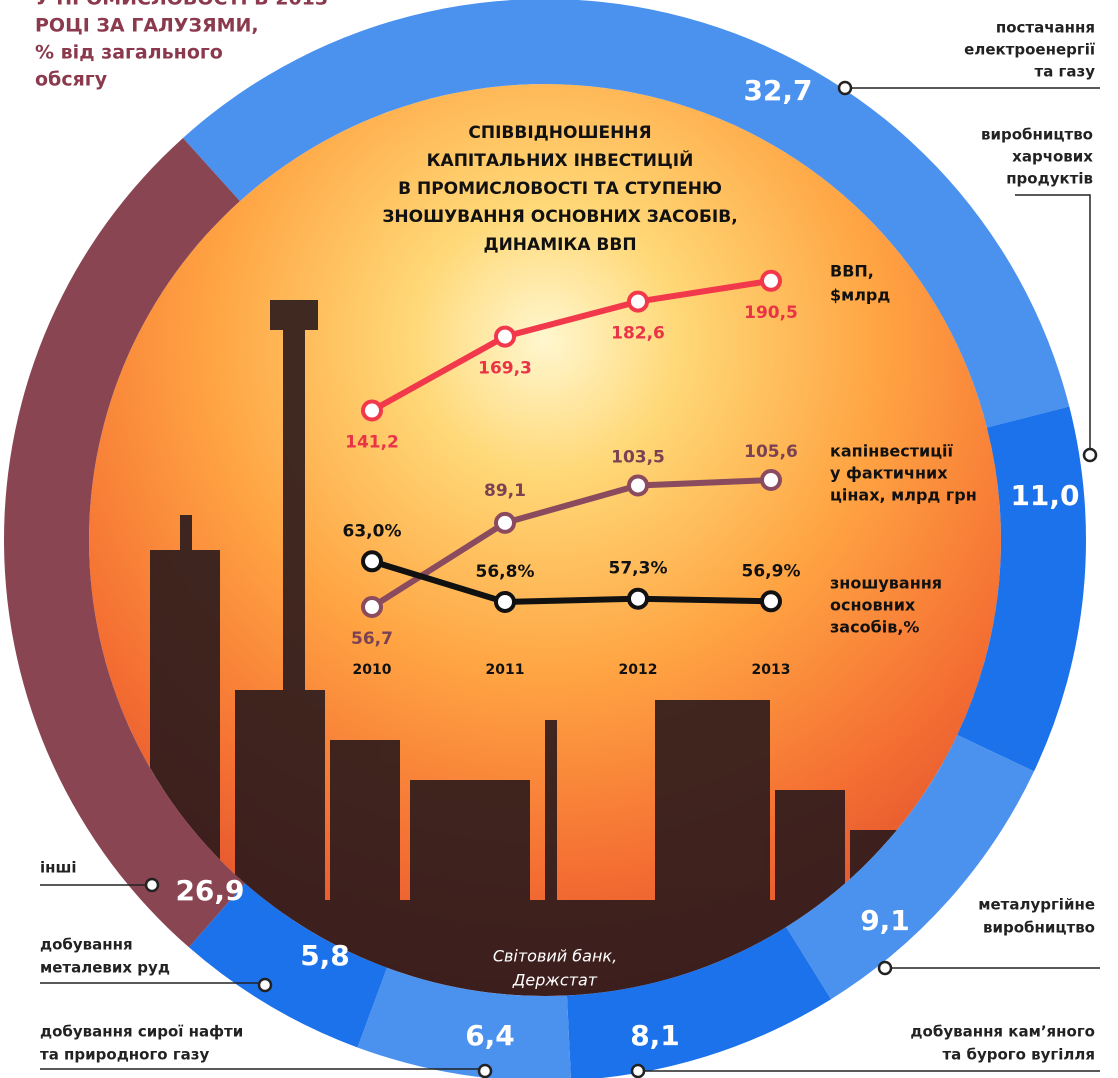 This screenshot has height=1078, width=1118. I want to click on data-label: 103,5, so click(638, 457).